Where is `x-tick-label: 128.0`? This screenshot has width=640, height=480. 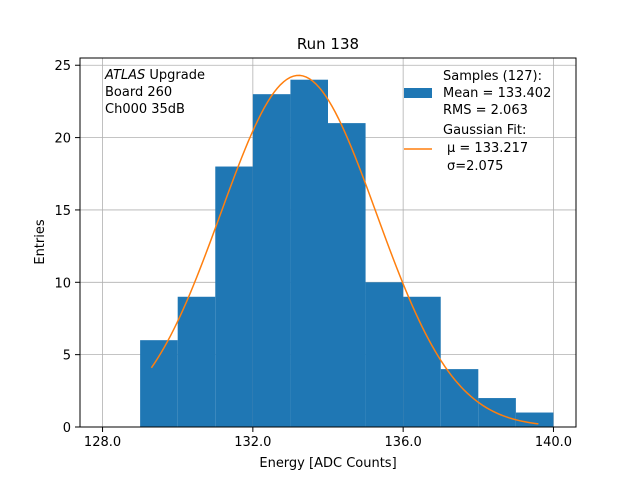 x-tick-label: 128.0 is located at coordinates (102, 442).